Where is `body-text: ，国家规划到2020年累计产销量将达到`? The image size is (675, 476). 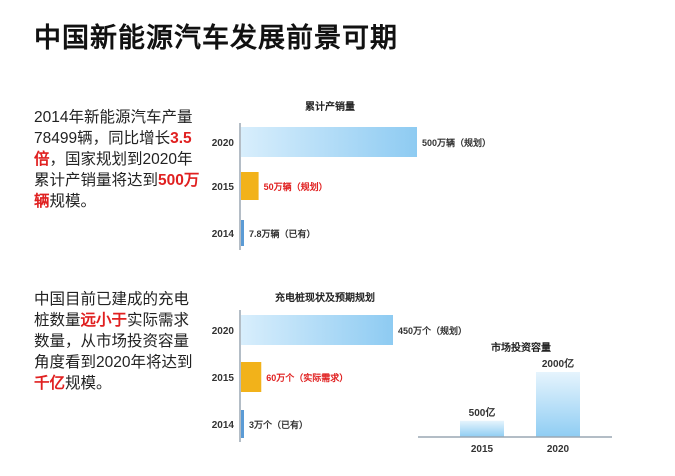 body-text: ，国家规划到2020年累计产销量将达到 is located at coordinates (113, 170).